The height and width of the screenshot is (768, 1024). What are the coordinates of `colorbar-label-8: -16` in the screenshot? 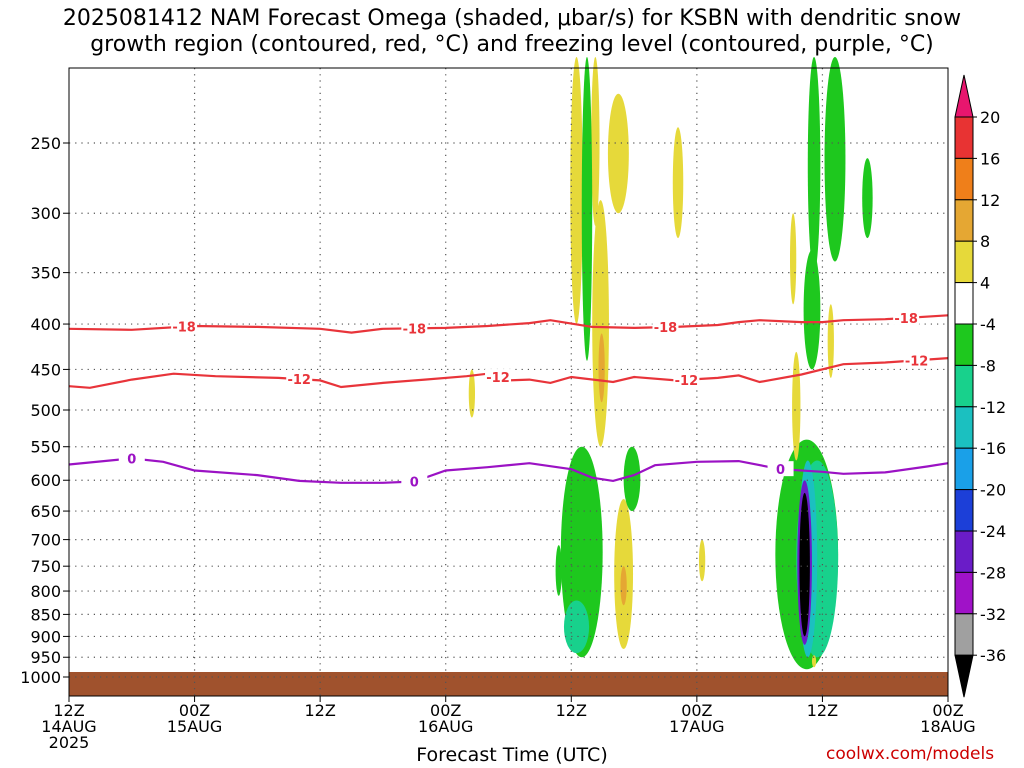 It's located at (993, 448).